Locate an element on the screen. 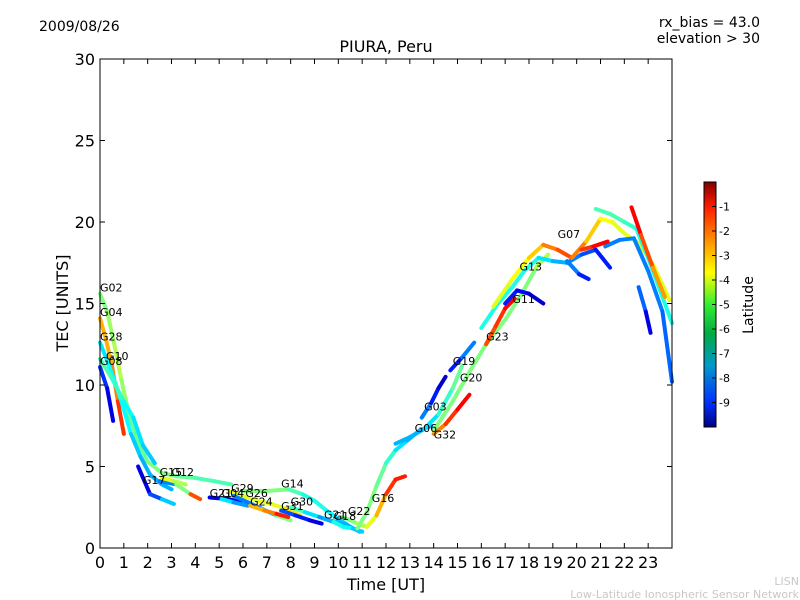 The width and height of the screenshot is (800, 600). series-label: G24 is located at coordinates (261, 501).